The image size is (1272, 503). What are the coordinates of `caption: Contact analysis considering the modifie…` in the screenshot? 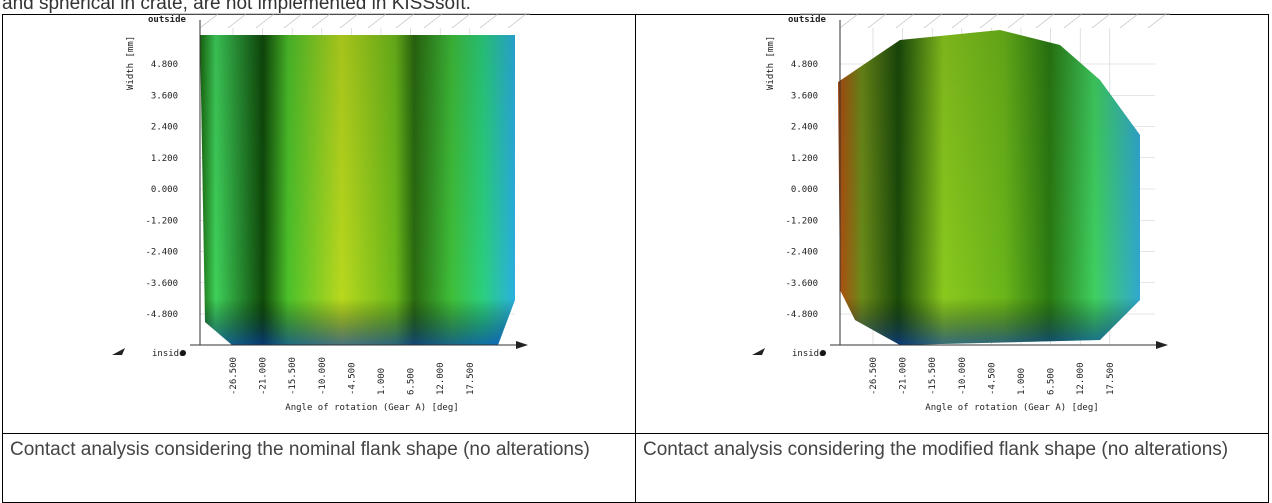 It's located at (936, 449).